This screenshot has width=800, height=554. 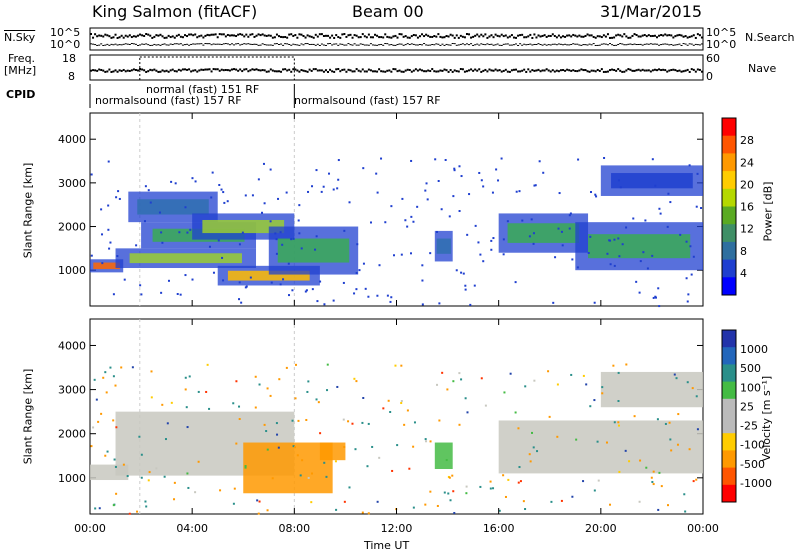 I want to click on power-cbar-tick-label: 20, so click(x=747, y=184).